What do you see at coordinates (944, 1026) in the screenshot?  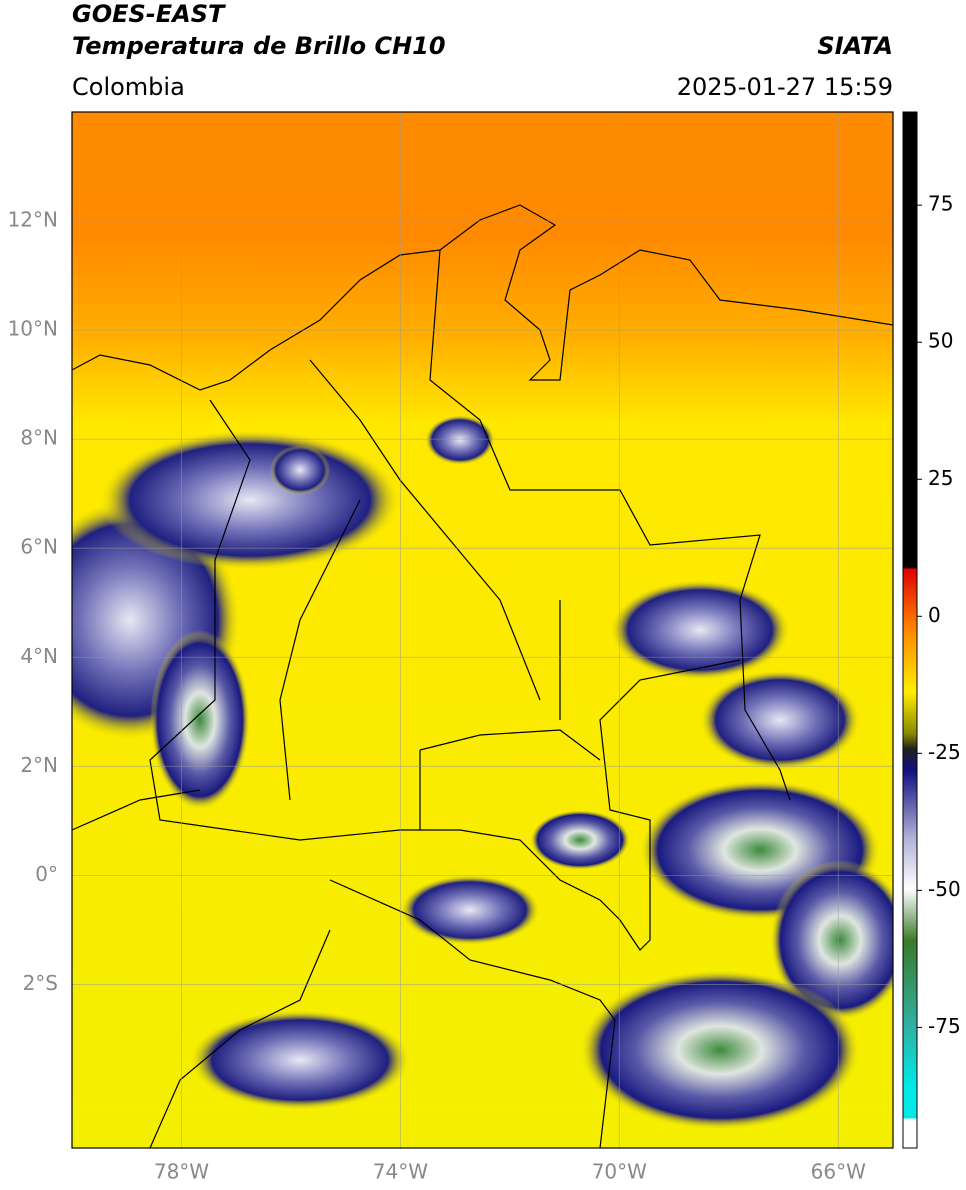 I see `colorbar-tick-label: -75` at bounding box center [944, 1026].